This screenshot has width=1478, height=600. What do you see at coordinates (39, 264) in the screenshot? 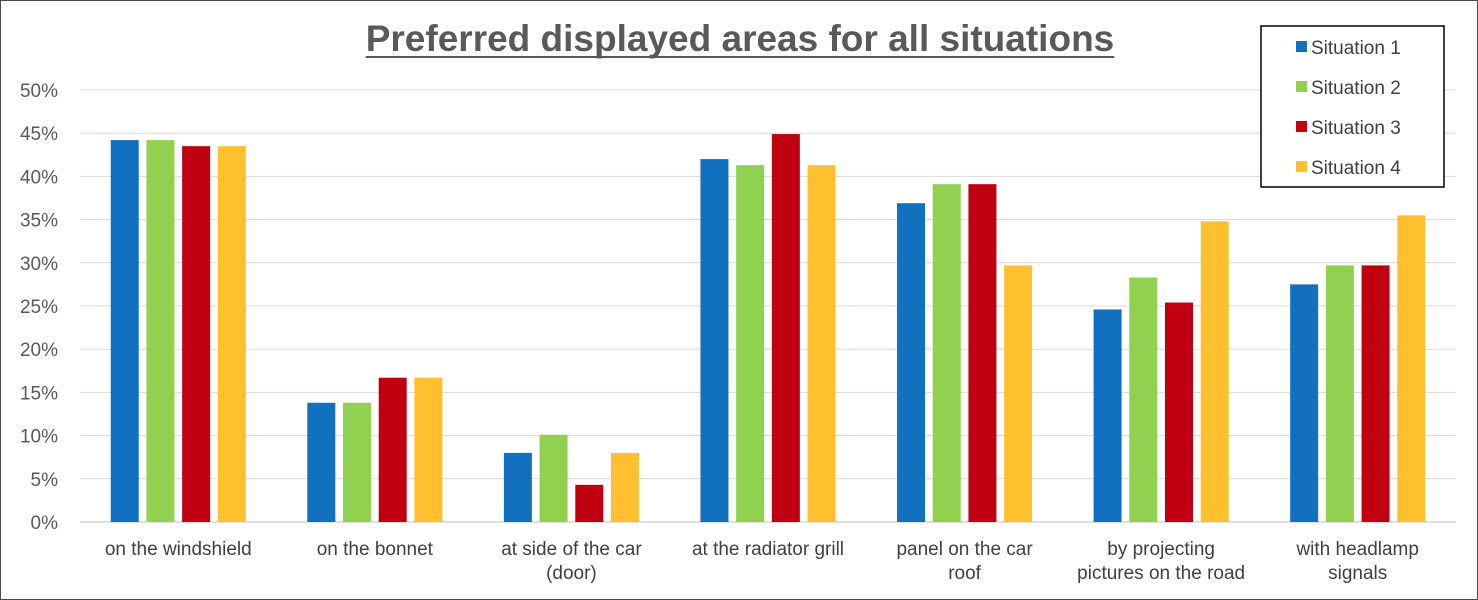
I see `y-tick-label: 30%` at bounding box center [39, 264].